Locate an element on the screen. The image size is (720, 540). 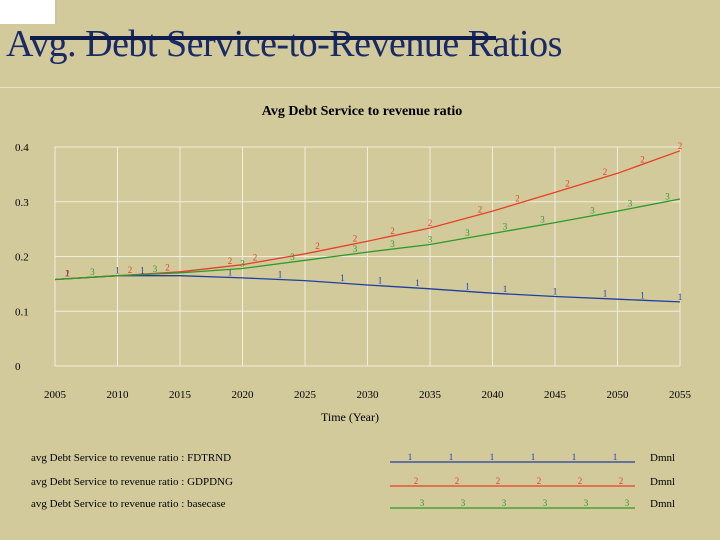
header-divider is located at coordinates (360, 87).